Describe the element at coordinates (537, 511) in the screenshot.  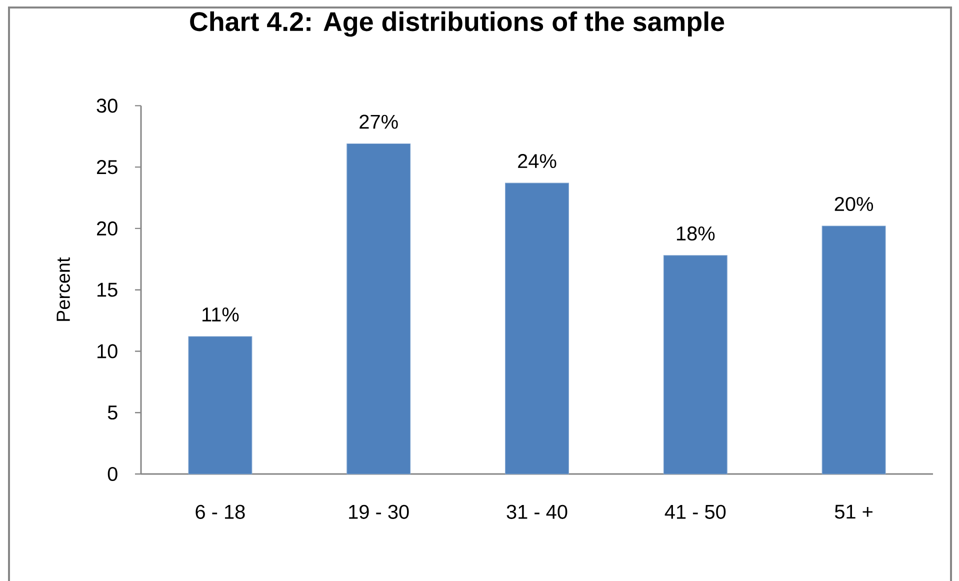
I see `x-tick-label: 31 - 40` at that location.